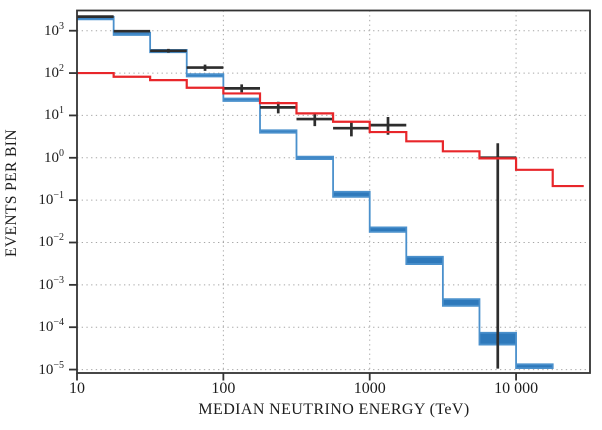 The height and width of the screenshot is (430, 602). What do you see at coordinates (11, 193) in the screenshot?
I see `y-axis-title: EVENTS PER BIN` at bounding box center [11, 193].